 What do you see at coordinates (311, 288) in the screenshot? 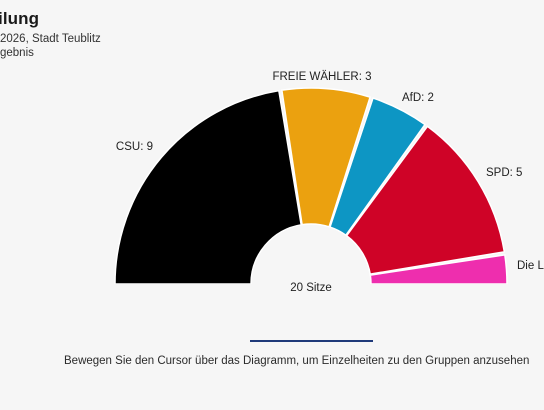
I see `total-seats-label: 20 Sitze` at bounding box center [311, 288].